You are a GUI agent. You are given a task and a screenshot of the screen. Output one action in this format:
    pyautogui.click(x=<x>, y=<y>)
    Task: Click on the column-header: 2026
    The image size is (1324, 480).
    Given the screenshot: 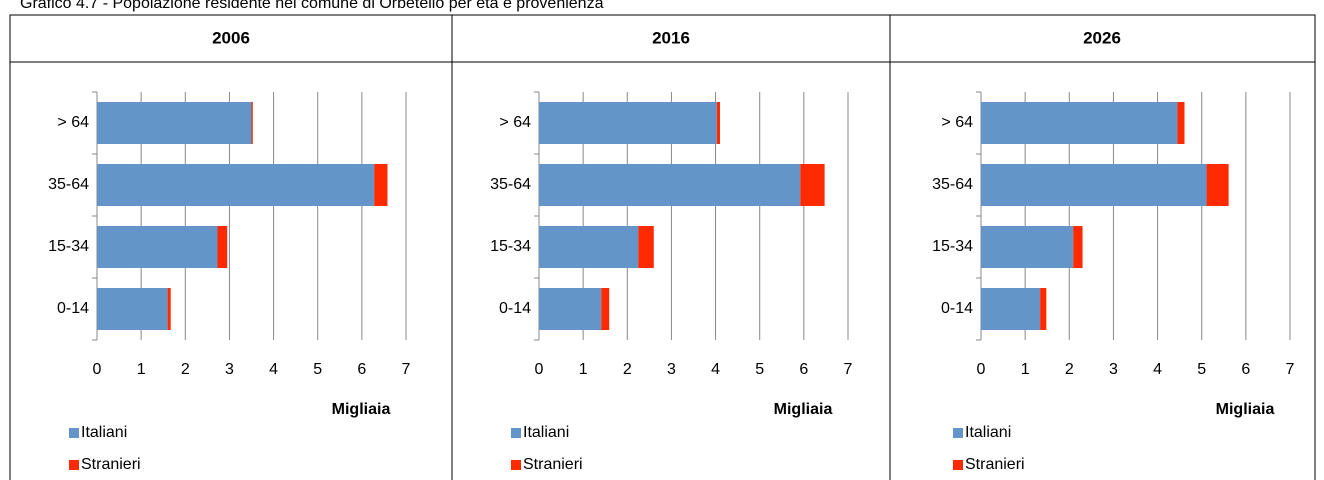 What is the action you would take?
    pyautogui.click(x=1102, y=37)
    